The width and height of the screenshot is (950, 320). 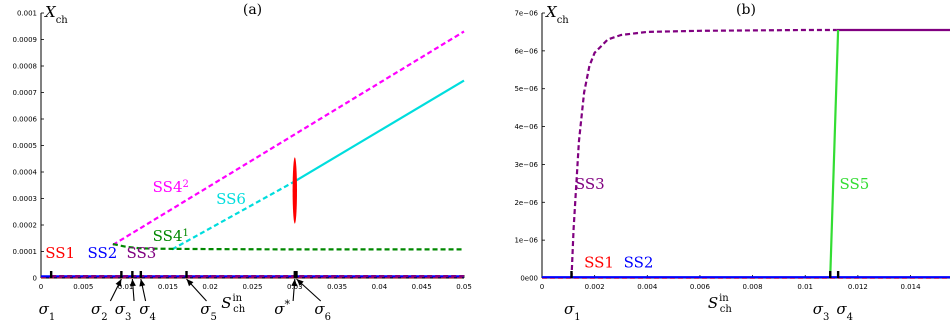 What do you see at coordinates (422, 287) in the screenshot?
I see `x-tick-label: 0.045` at bounding box center [422, 287].